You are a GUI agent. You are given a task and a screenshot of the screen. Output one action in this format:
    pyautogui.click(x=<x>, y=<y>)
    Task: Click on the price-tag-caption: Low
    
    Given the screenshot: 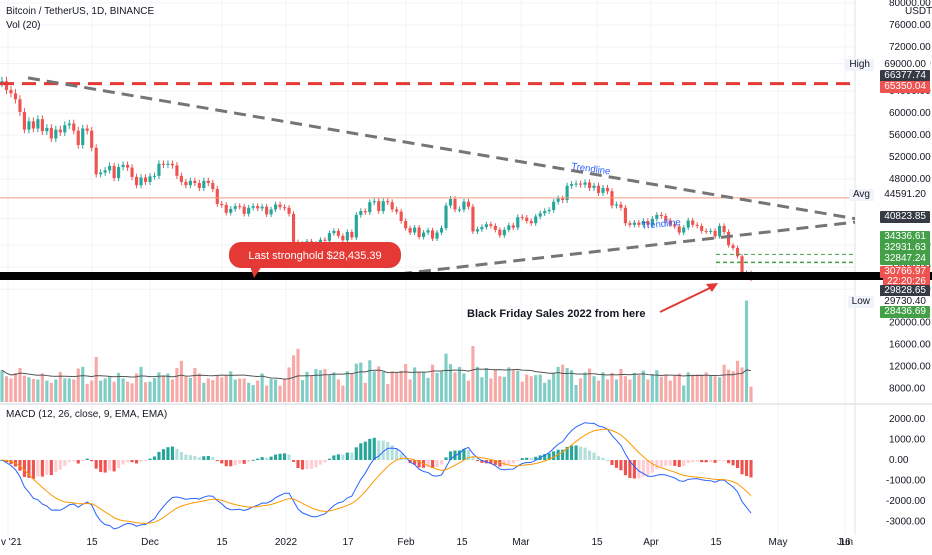 What is the action you would take?
    pyautogui.click(x=860, y=302)
    